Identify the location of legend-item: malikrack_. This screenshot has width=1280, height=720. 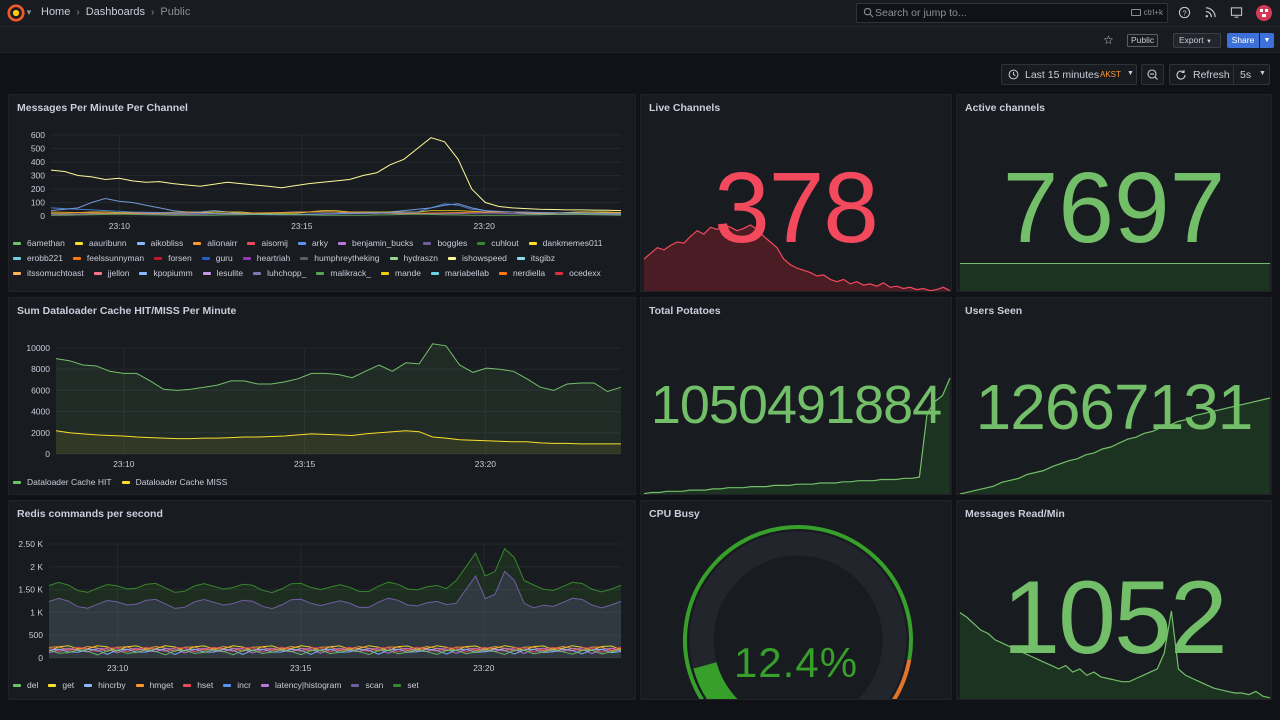
(343, 273).